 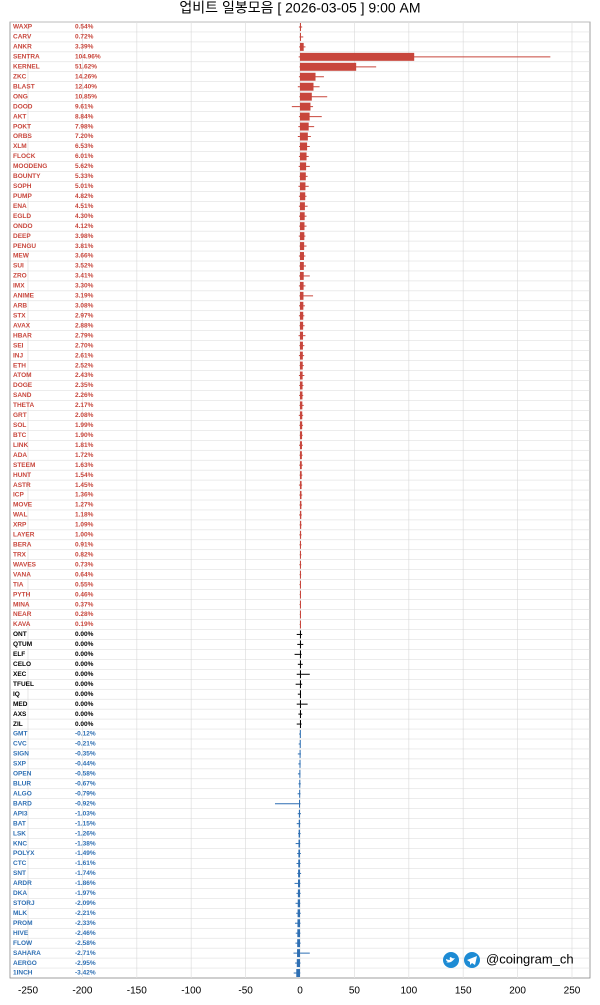 What do you see at coordinates (21, 604) in the screenshot?
I see `ticker-label: MINA` at bounding box center [21, 604].